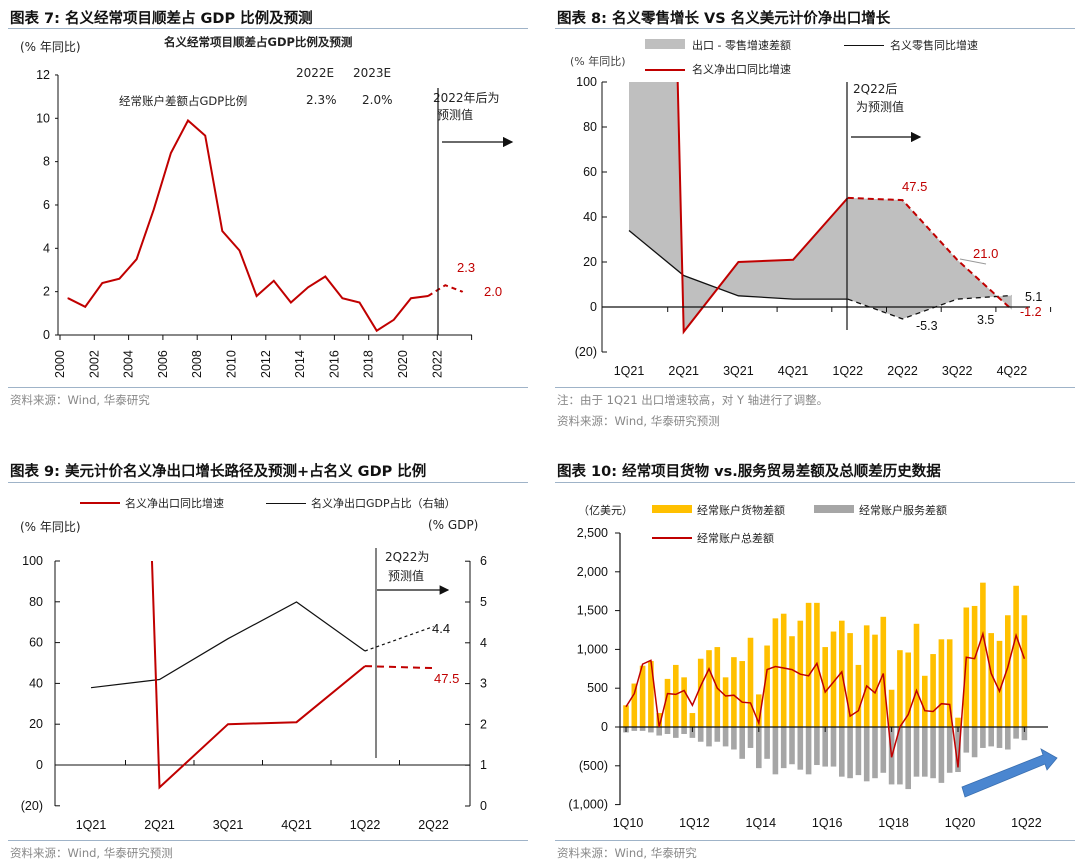  What do you see at coordinates (36, 724) in the screenshot?
I see `fig9-y-tick-label-left: 20` at bounding box center [36, 724].